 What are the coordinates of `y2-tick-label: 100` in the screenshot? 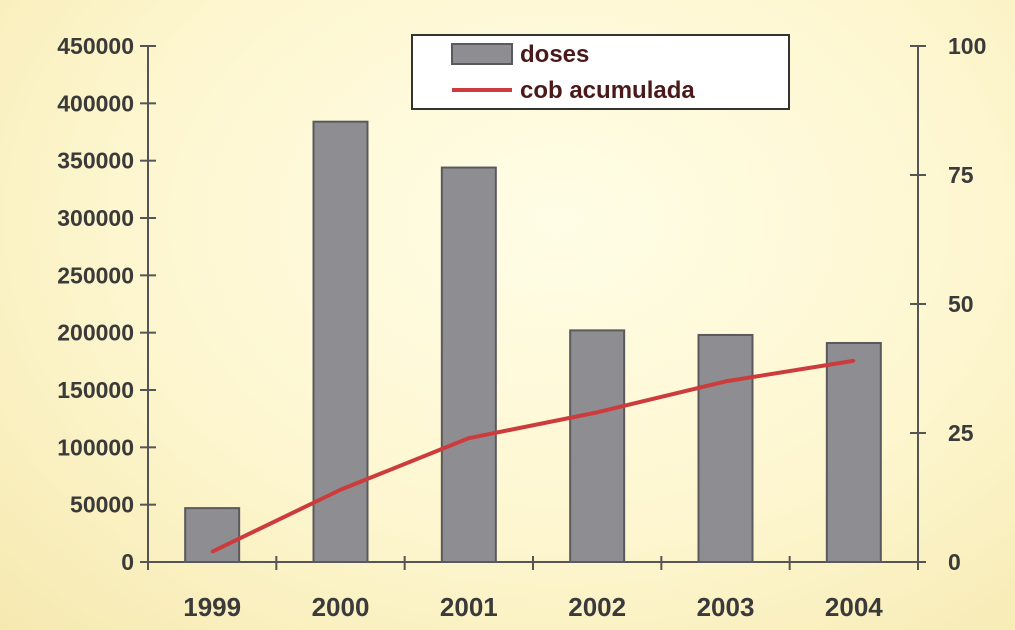 It's located at (967, 46).